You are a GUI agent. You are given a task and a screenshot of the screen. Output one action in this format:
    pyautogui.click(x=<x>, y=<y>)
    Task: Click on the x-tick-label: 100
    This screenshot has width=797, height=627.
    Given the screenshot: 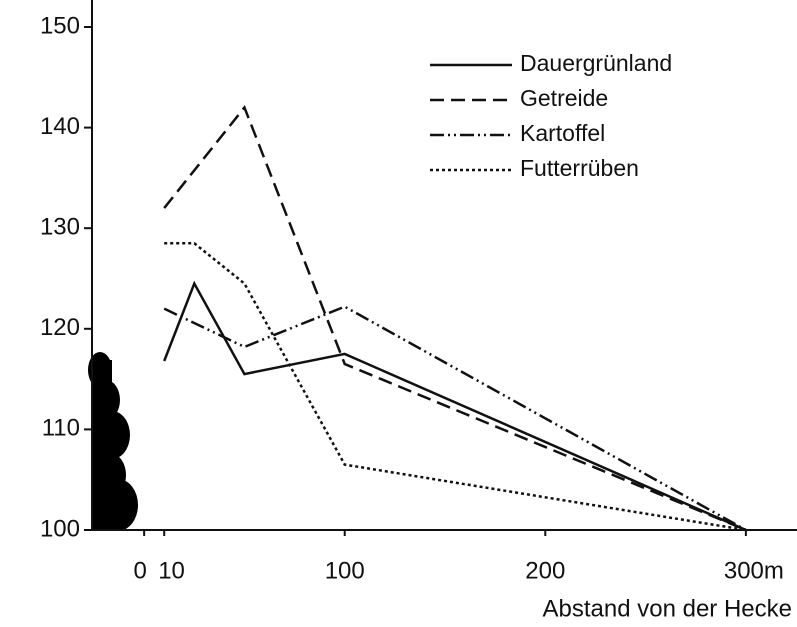 What is the action you would take?
    pyautogui.click(x=345, y=570)
    